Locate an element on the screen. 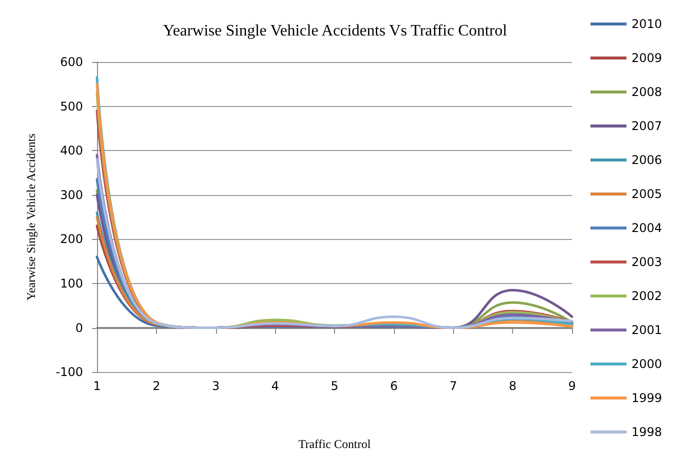 This screenshot has height=456, width=675. legend-label: 1999 is located at coordinates (646, 398).